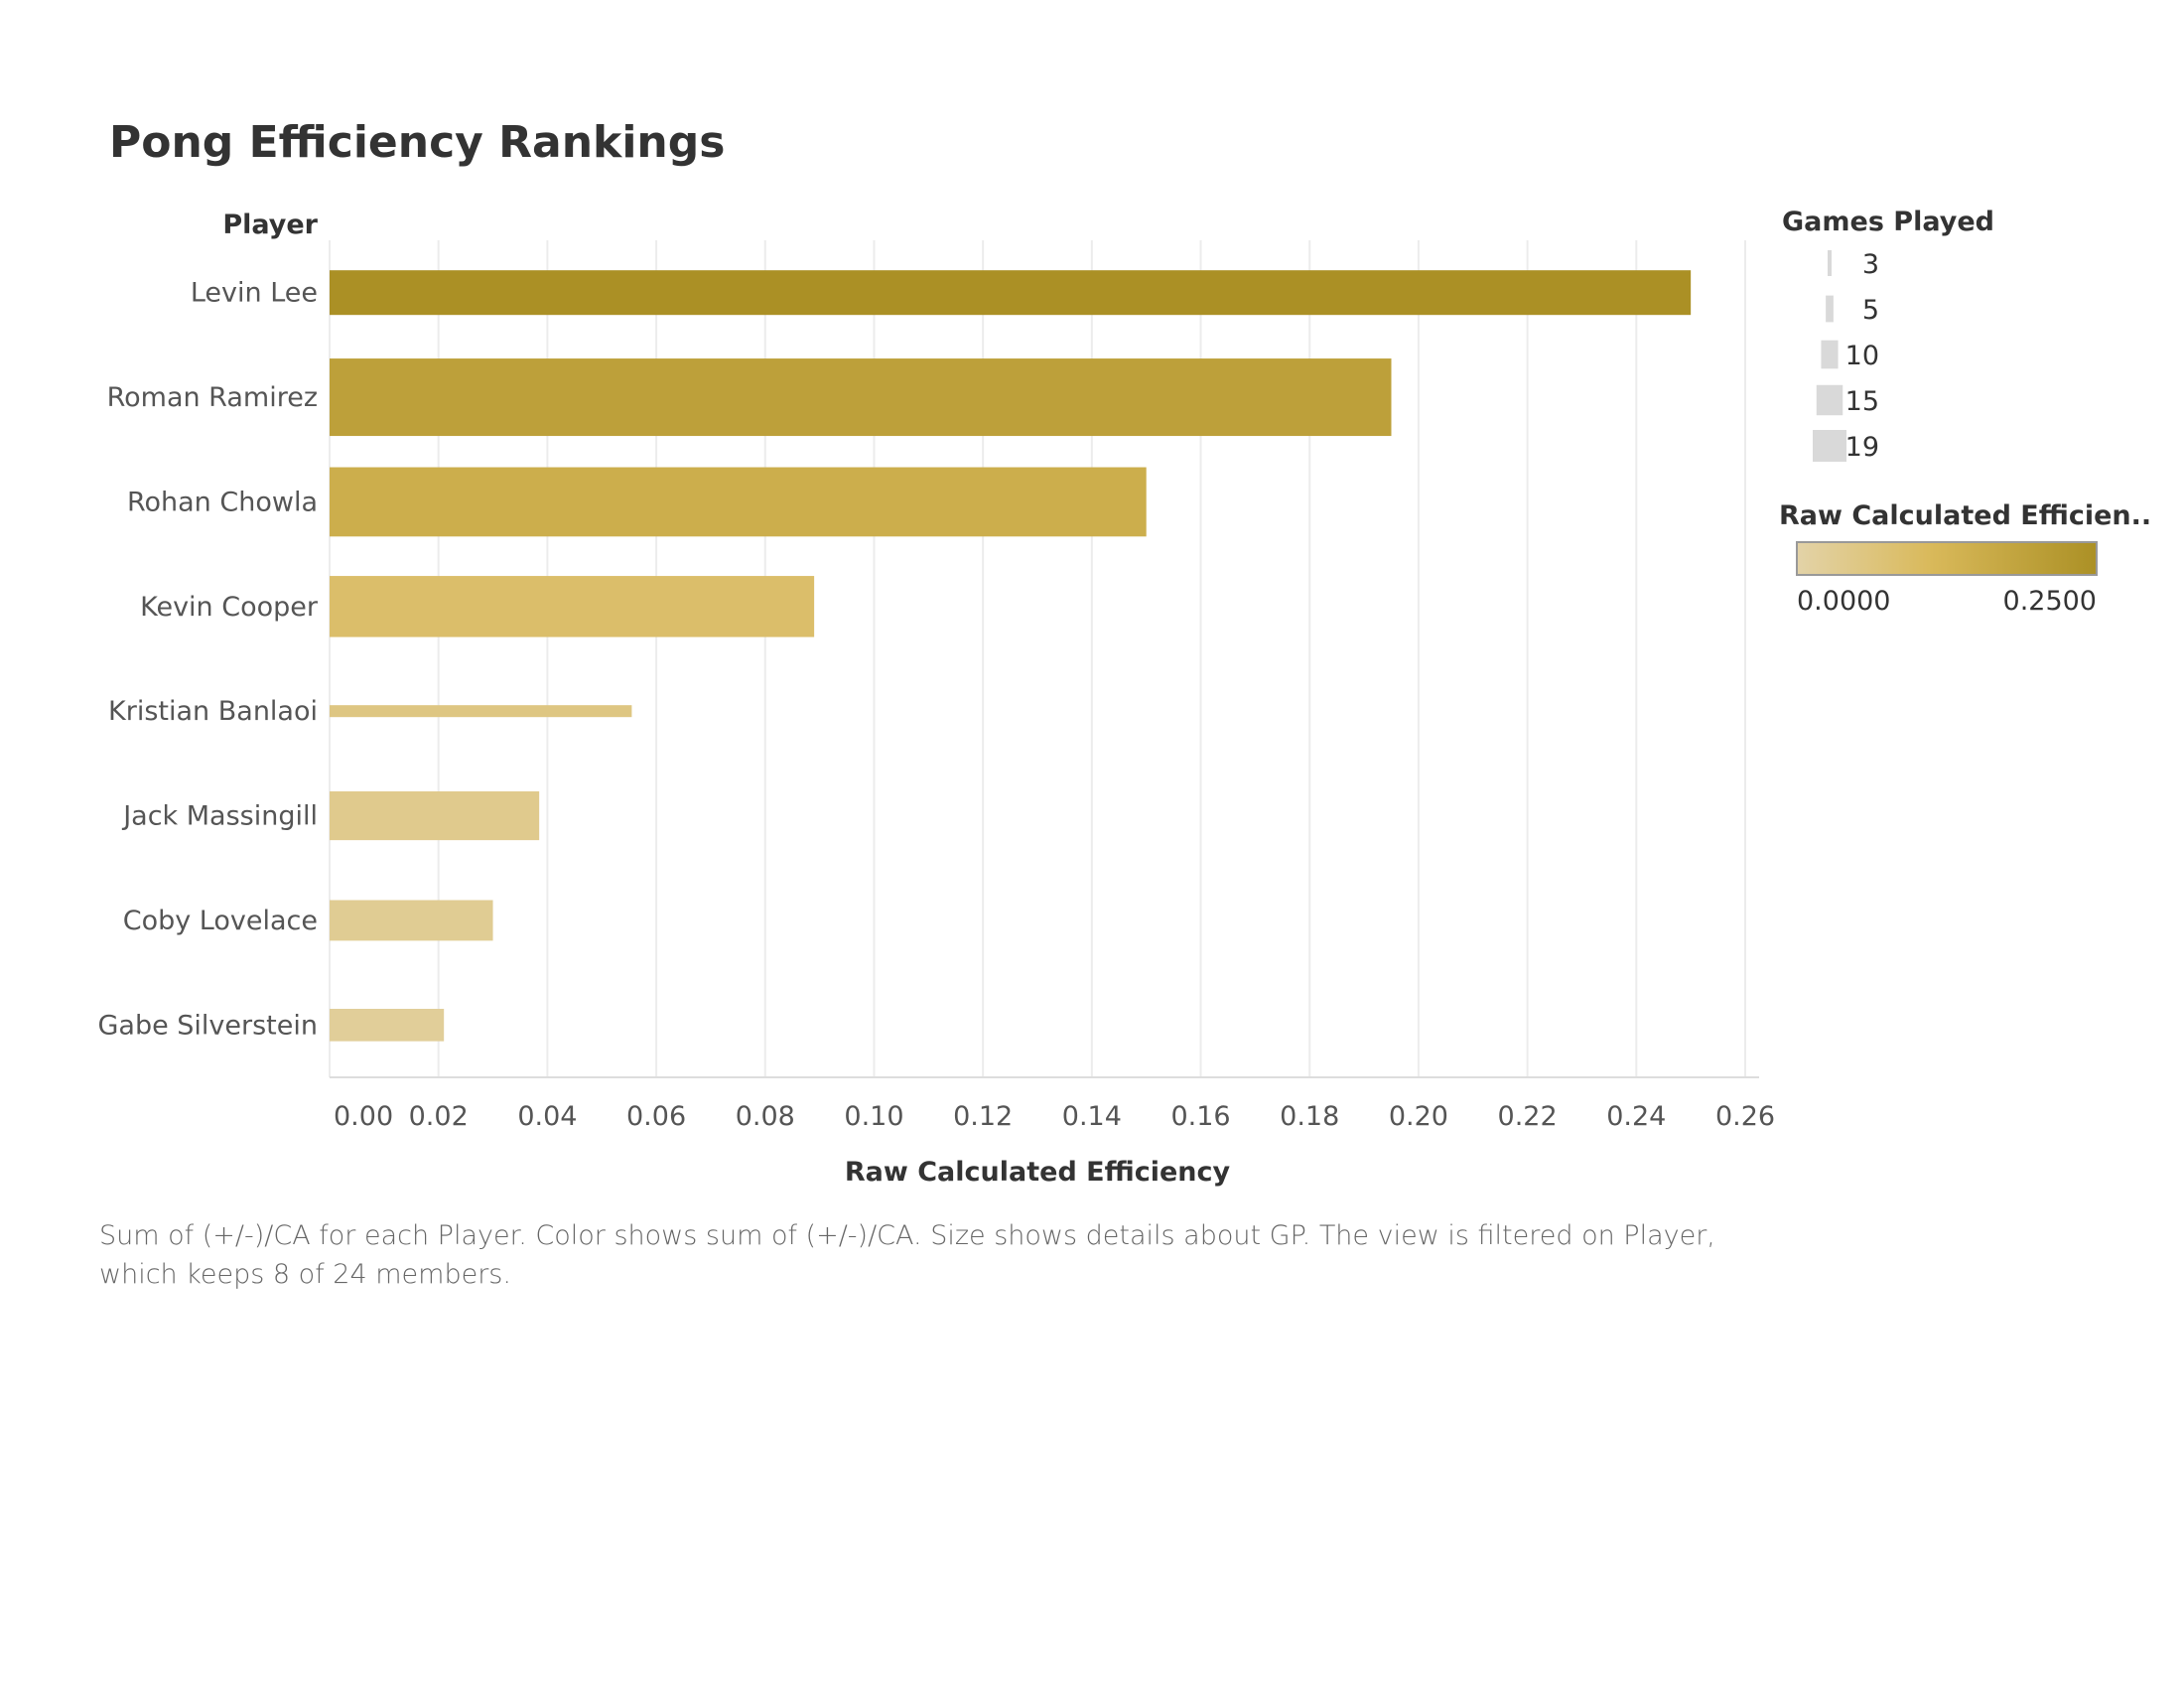  What do you see at coordinates (254, 293) in the screenshot?
I see `category-label: Levin Lee` at bounding box center [254, 293].